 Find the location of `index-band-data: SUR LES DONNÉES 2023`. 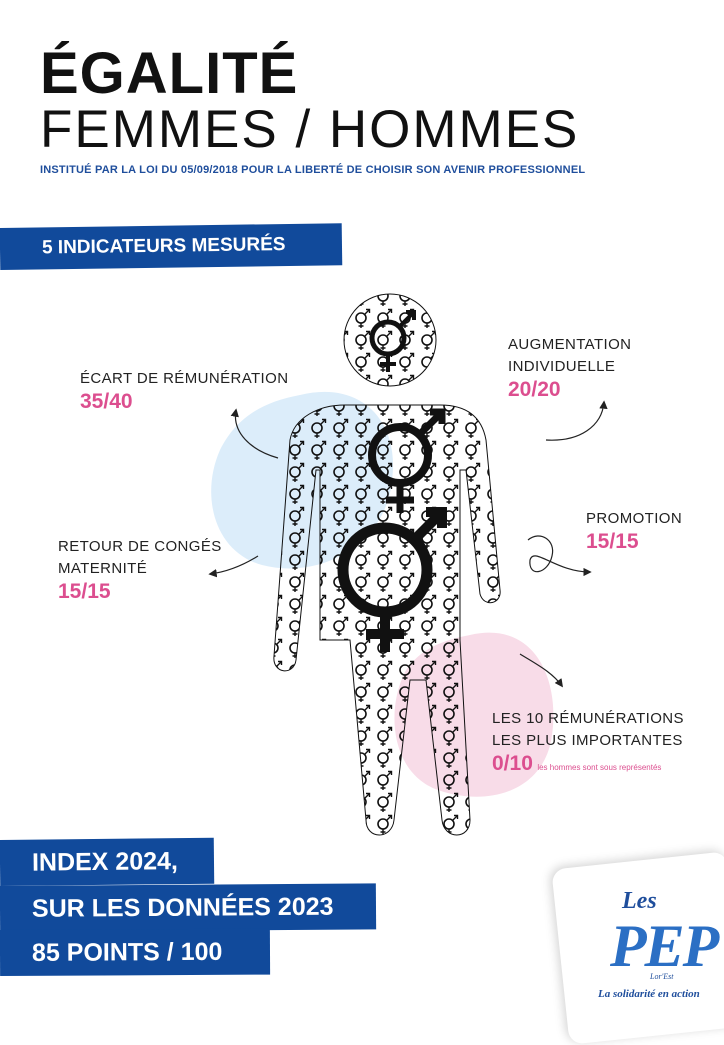

index-band-data: SUR LES DONNÉES 2023 is located at coordinates (188, 907).